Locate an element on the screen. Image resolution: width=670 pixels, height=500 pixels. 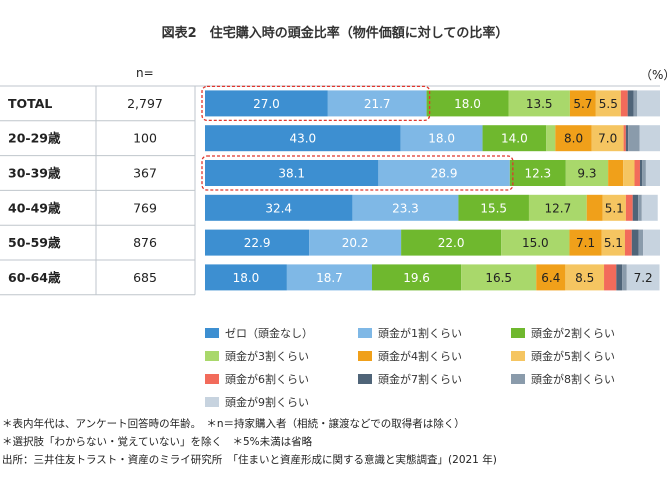
data-label: 18.7 is located at coordinates (329, 278).